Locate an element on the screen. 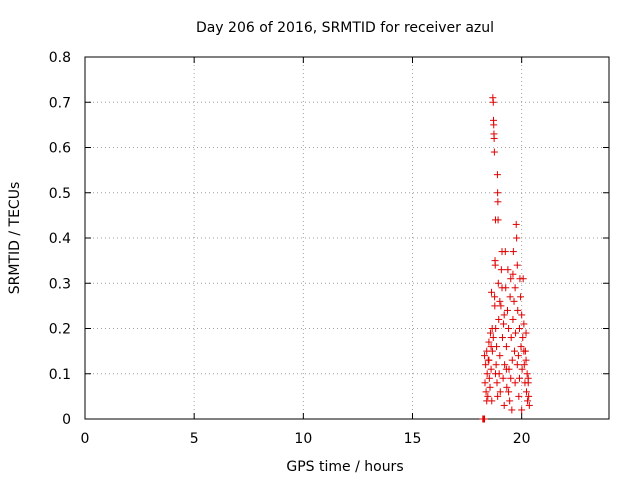  y-tick-label: 0.7 is located at coordinates (60, 103).